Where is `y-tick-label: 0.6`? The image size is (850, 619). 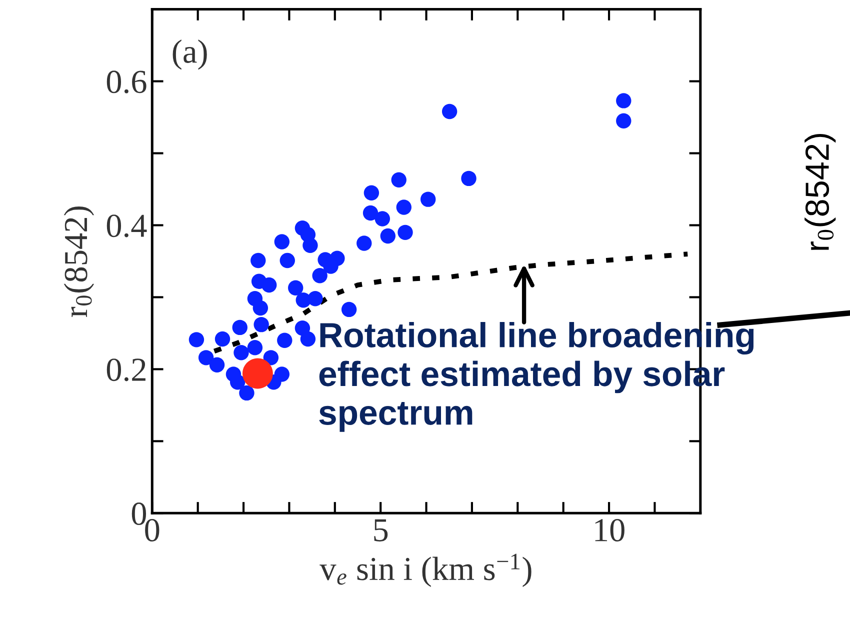 y-tick-label: 0.6 is located at coordinates (126, 82).